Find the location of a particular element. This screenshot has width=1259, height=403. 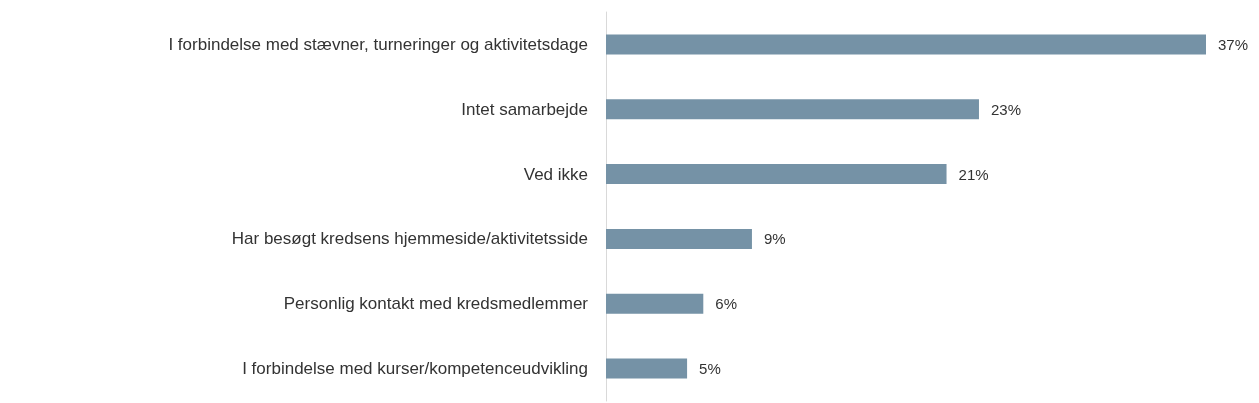

y-tick-label: I forbindelse med stævner, turneringer og aktivitetsdage is located at coordinates (378, 44).